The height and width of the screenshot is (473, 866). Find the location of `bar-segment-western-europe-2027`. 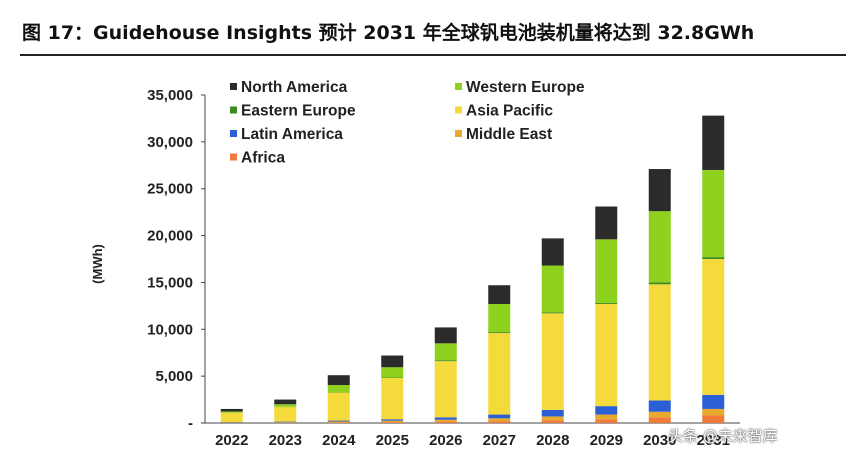

bar-segment-western-europe-2027 is located at coordinates (499, 318).